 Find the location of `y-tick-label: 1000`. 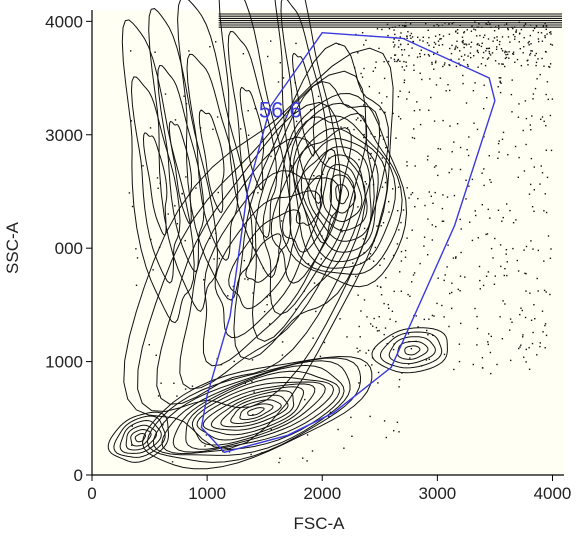

y-tick-label: 1000 is located at coordinates (64, 362).